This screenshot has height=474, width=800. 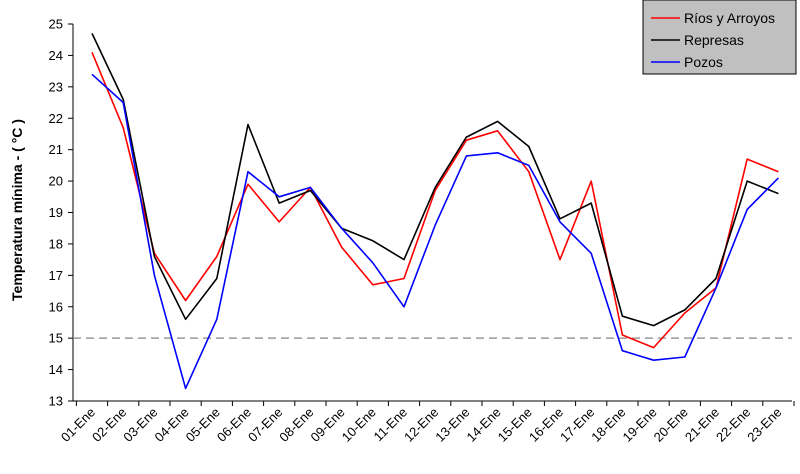 What do you see at coordinates (56, 243) in the screenshot?
I see `y-tick-label: 18` at bounding box center [56, 243].